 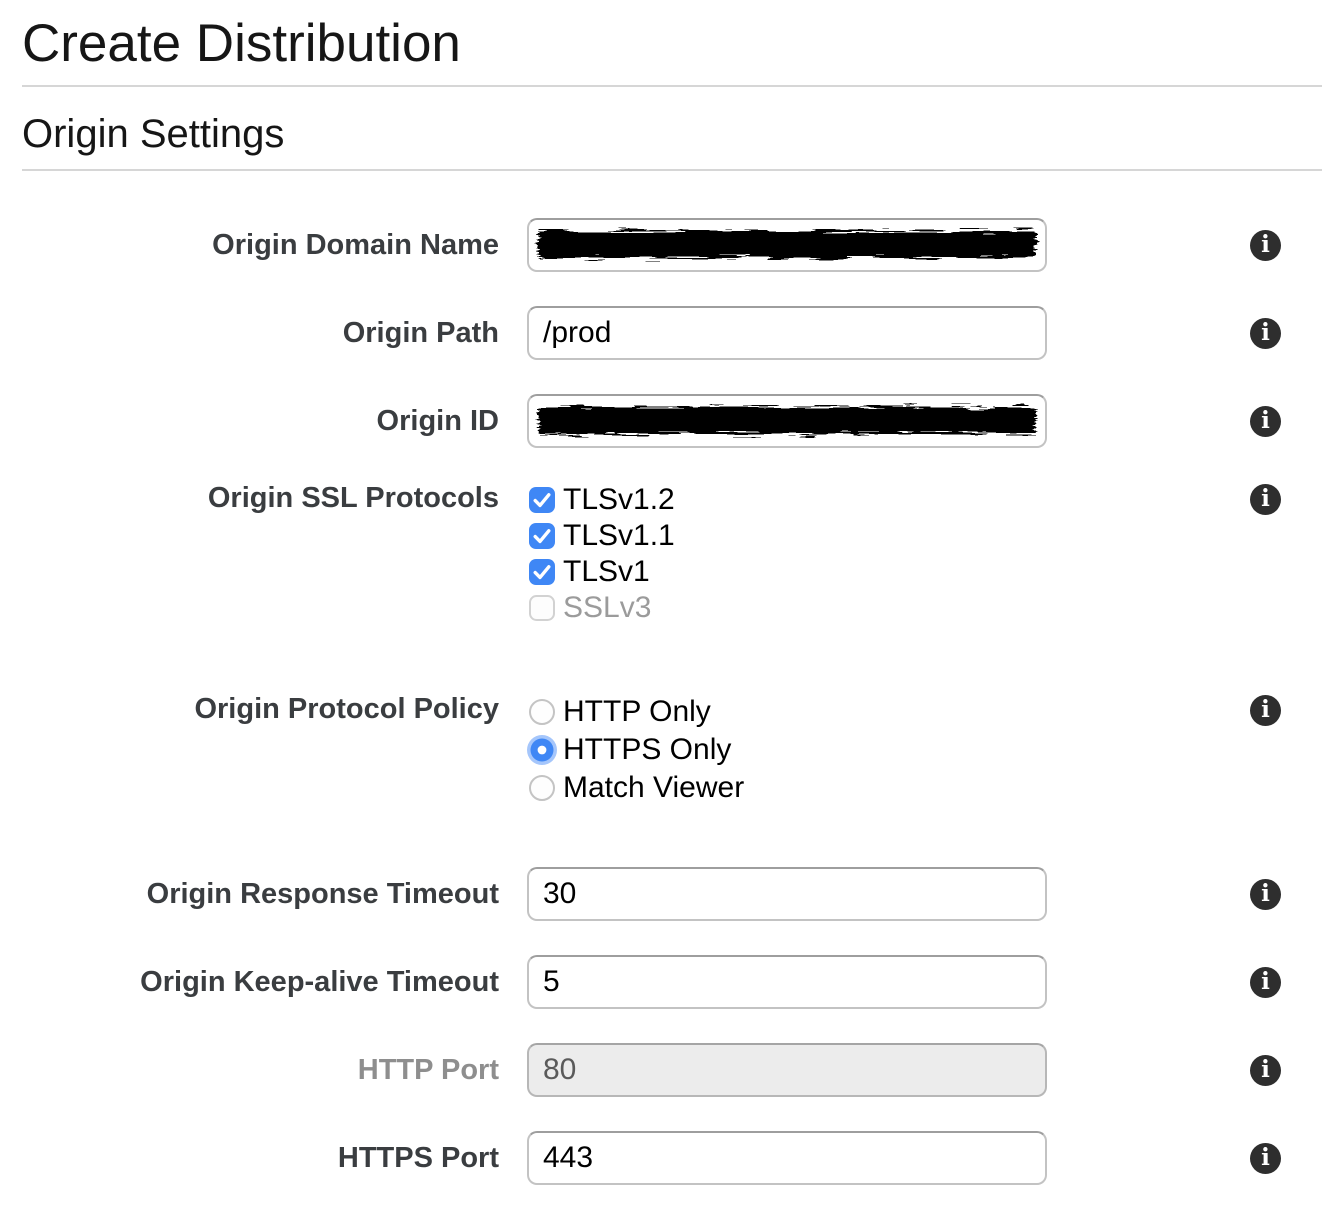 I want to click on row-origin-id: Origin ID i, so click(x=672, y=421).